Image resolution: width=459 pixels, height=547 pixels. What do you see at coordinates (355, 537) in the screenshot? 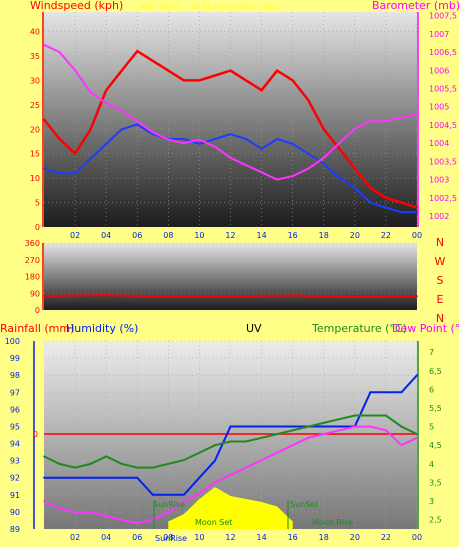
I see `x3-tick-20: 20` at bounding box center [355, 537].